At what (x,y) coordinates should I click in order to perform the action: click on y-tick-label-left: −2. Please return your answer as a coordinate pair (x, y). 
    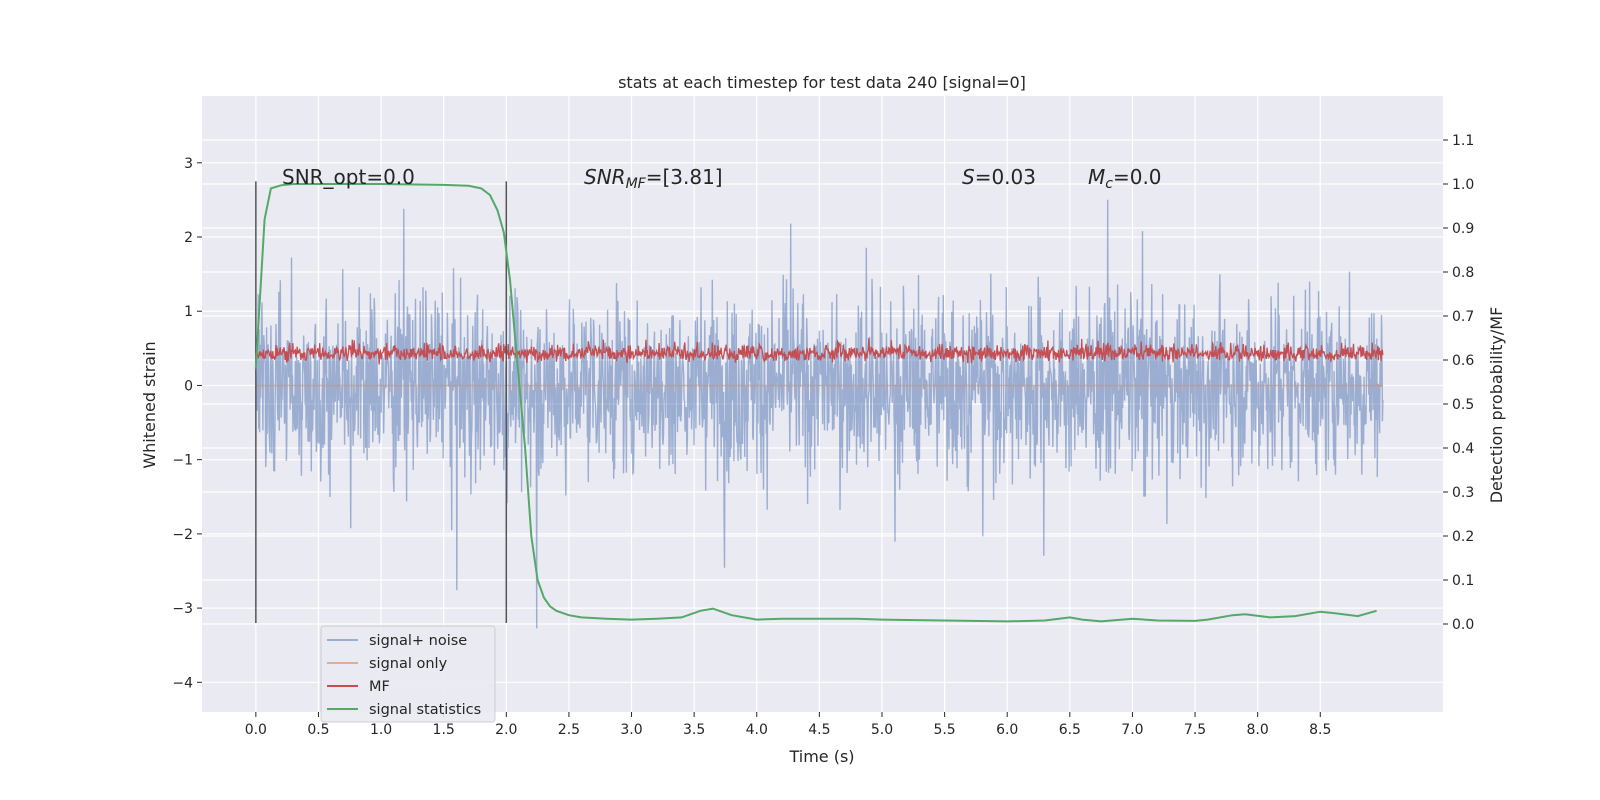
    Looking at the image, I should click on (182, 535).